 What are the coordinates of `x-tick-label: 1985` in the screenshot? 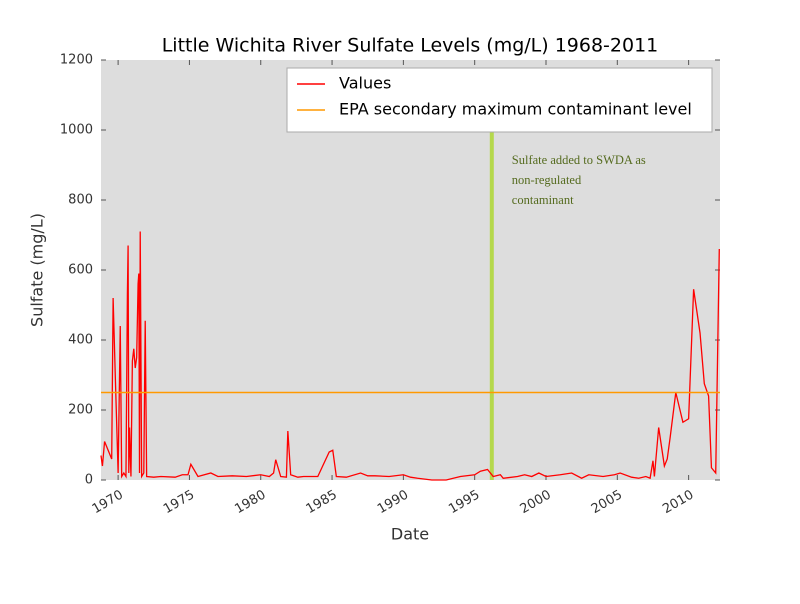 It's located at (322, 503).